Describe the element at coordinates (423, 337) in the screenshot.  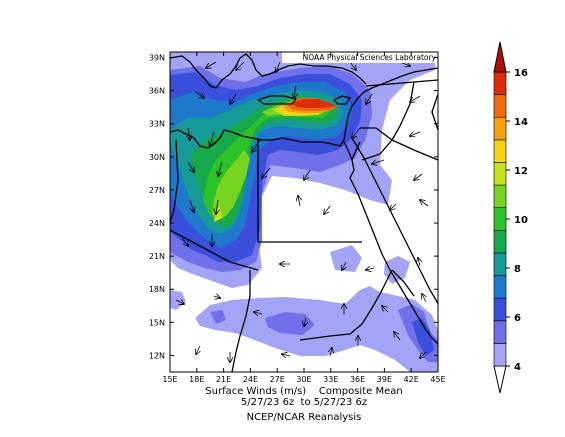
I see `contour-blue-se` at that location.